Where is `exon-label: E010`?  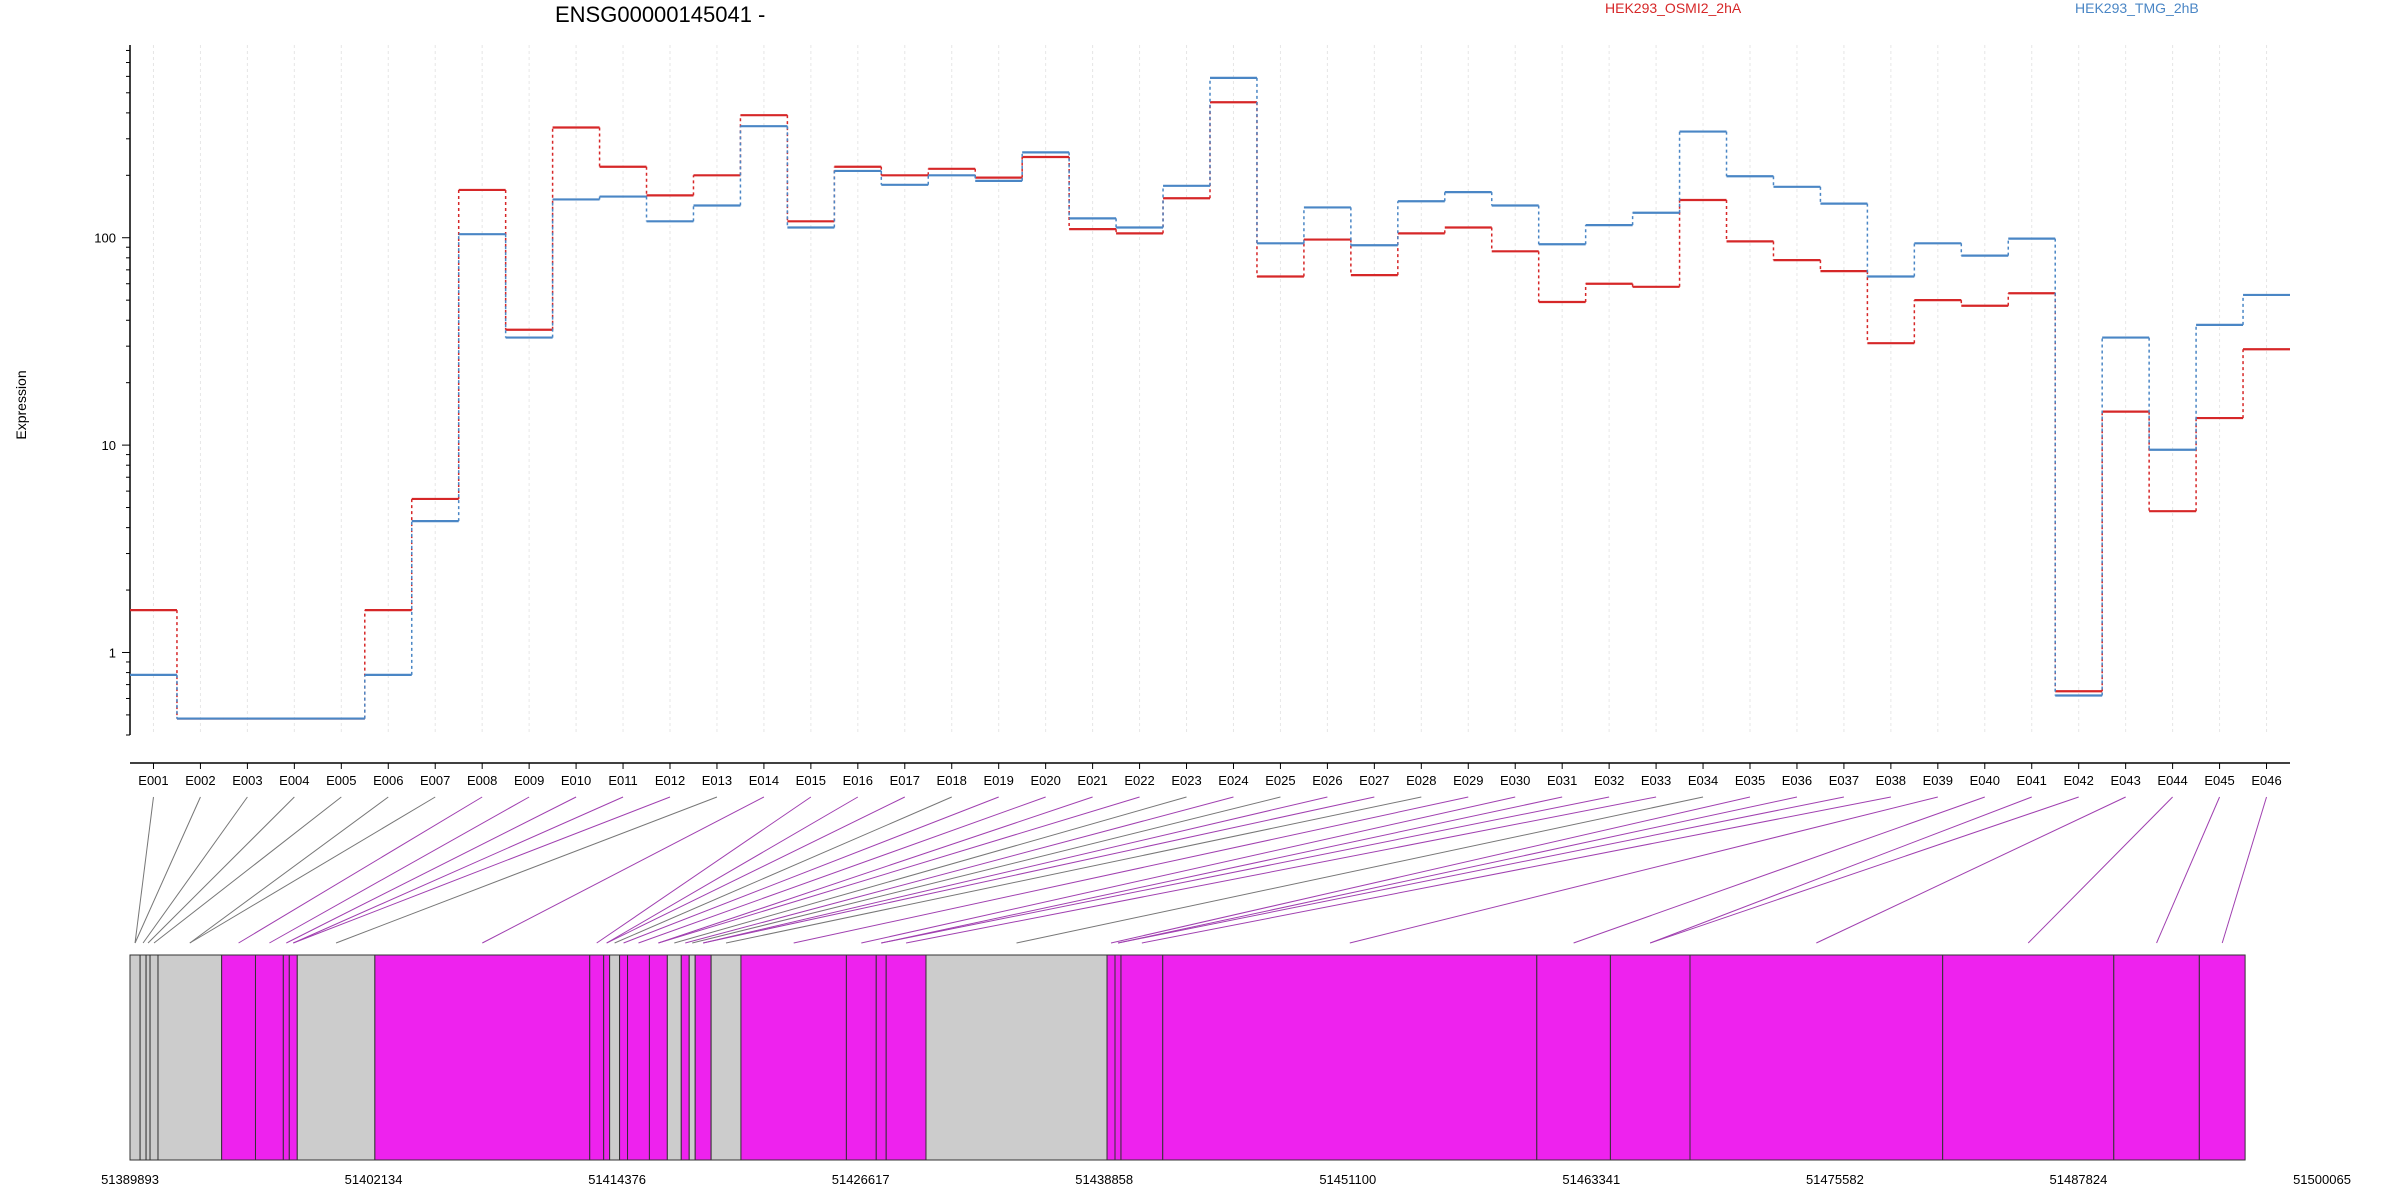 exon-label: E010 is located at coordinates (576, 780).